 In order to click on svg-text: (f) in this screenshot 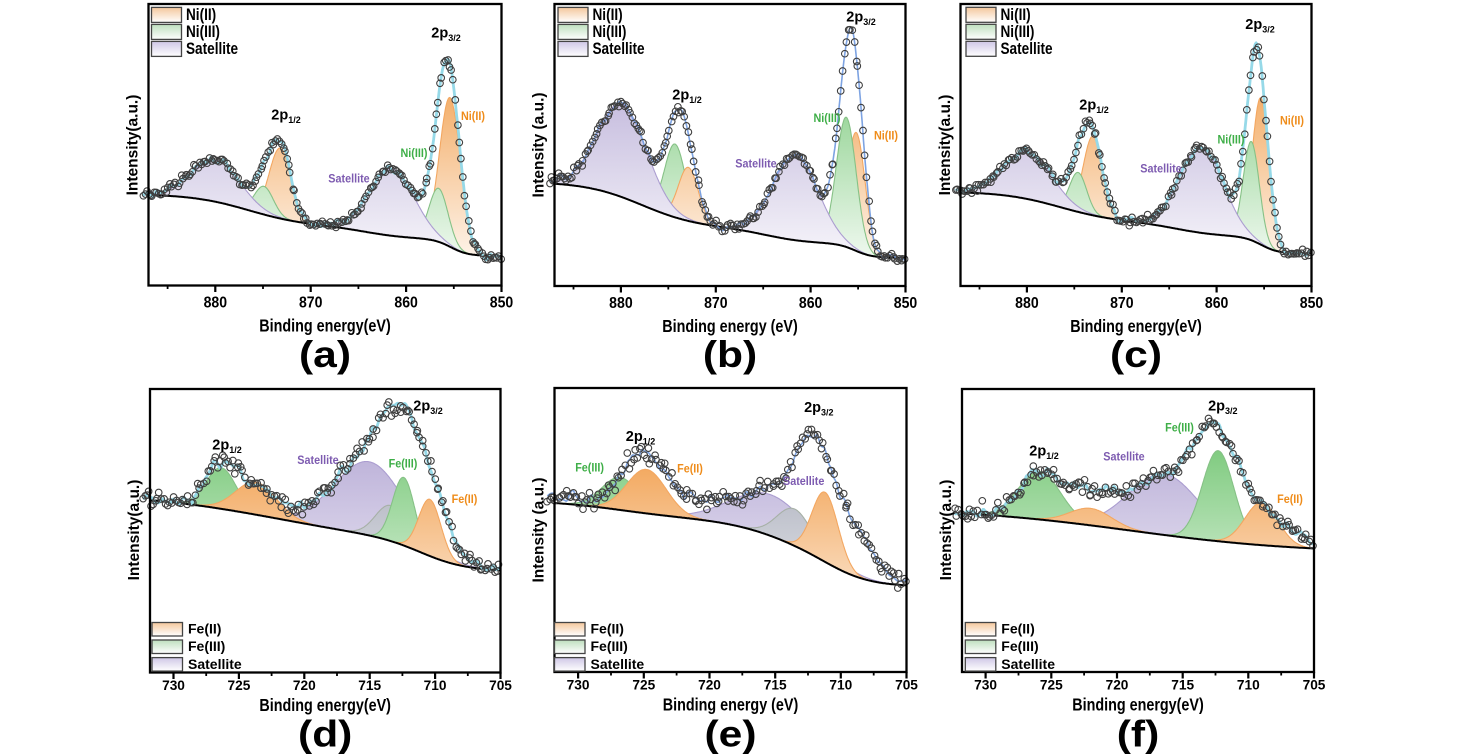, I will do `click(1138, 734)`.